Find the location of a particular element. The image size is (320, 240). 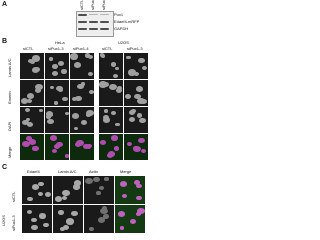

row-label: Lamin A/C is located at coordinates (9, 67).